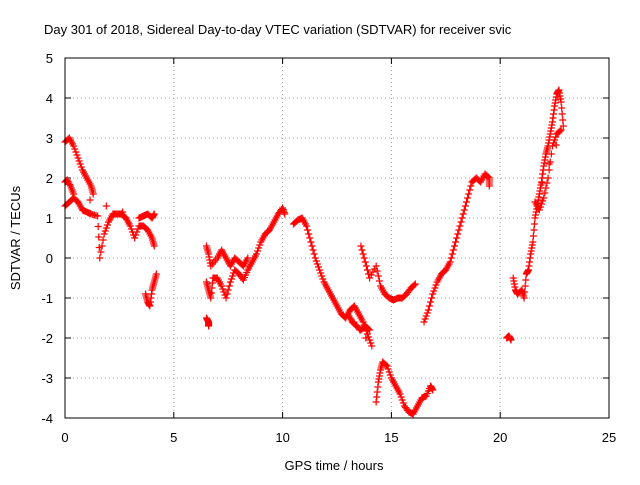 The height and width of the screenshot is (485, 640). Describe the element at coordinates (334, 465) in the screenshot. I see `x-axis-label: GPS time / hours` at that location.